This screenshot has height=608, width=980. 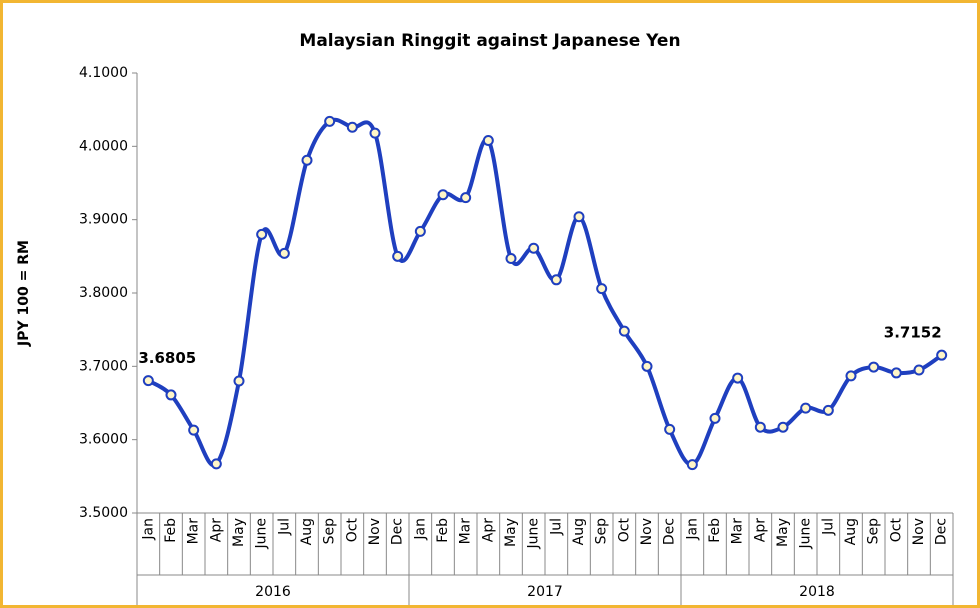 What do you see at coordinates (103, 366) in the screenshot?
I see `y-tick-label: 3.7000` at bounding box center [103, 366].